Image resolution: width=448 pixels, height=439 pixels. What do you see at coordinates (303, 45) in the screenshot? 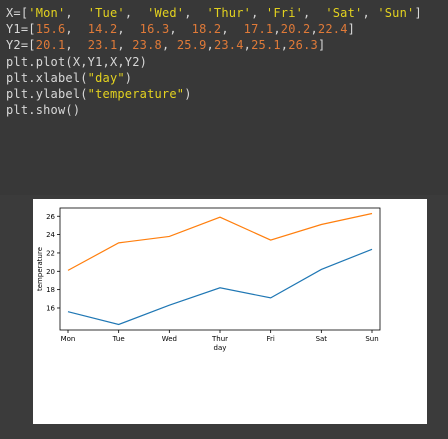
I see `code-token: 26.3` at bounding box center [303, 45].